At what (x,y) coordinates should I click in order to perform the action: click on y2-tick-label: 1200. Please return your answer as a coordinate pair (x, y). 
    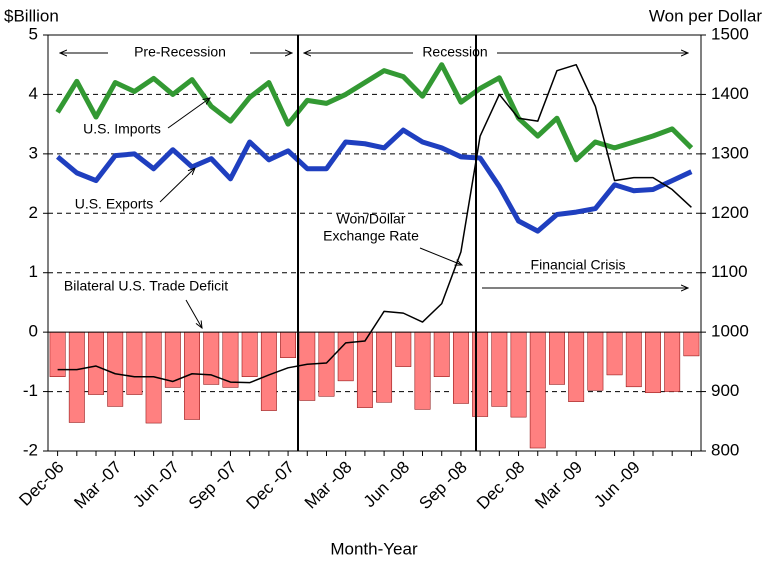
    Looking at the image, I should click on (730, 212).